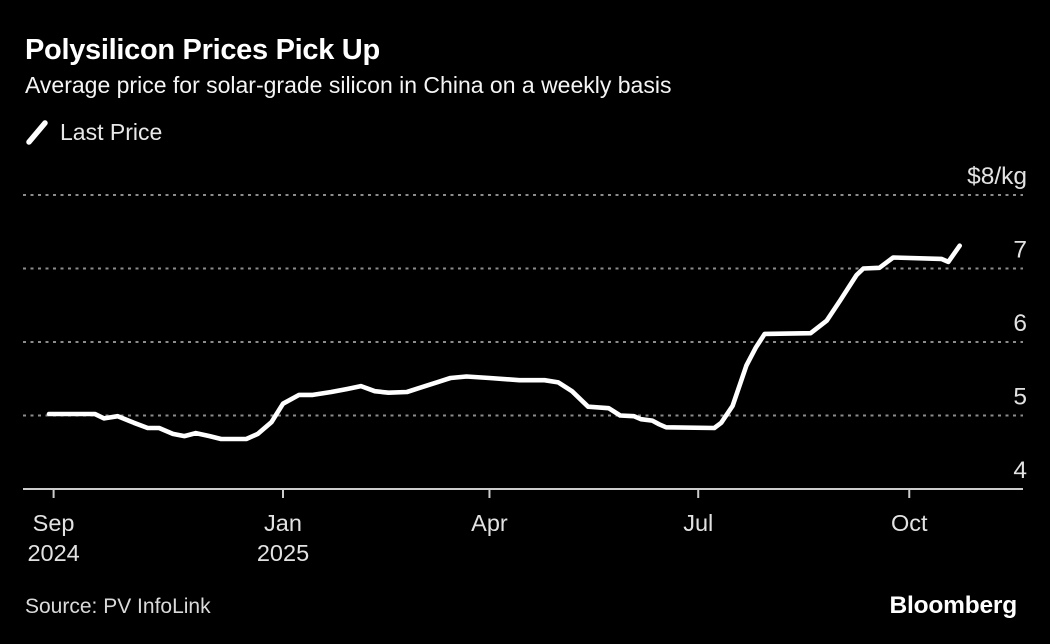 This screenshot has width=1050, height=644. I want to click on x-axis-label-year-2024: 2024, so click(53, 553).